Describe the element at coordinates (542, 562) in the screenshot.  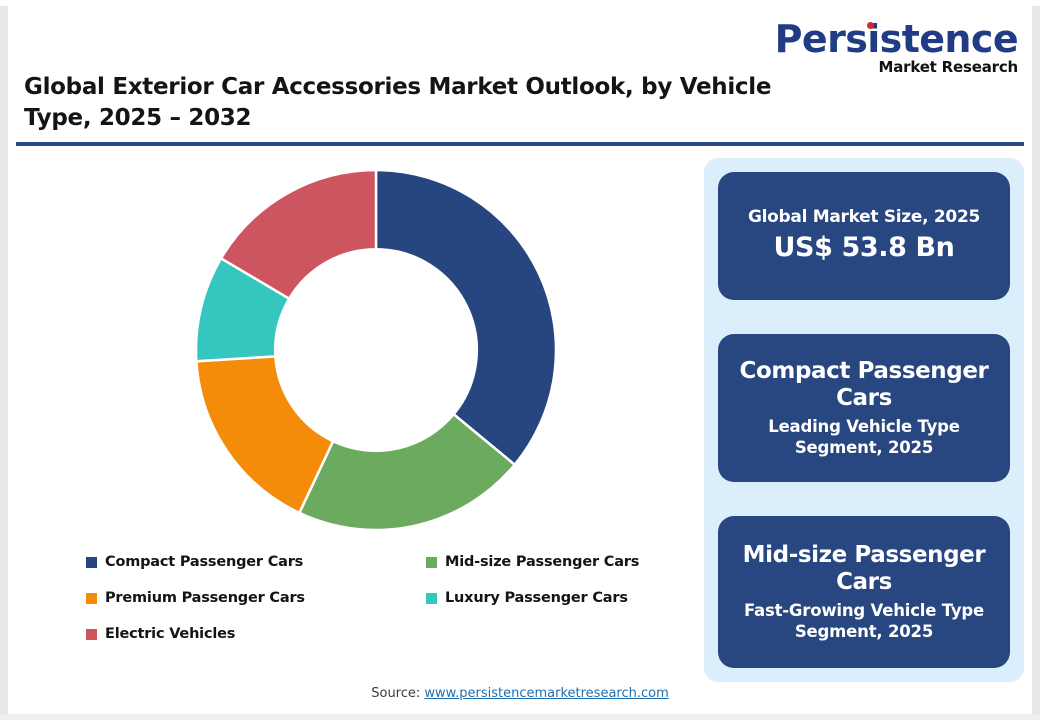
I see `legend-item-label: Mid-size Passenger Cars` at that location.